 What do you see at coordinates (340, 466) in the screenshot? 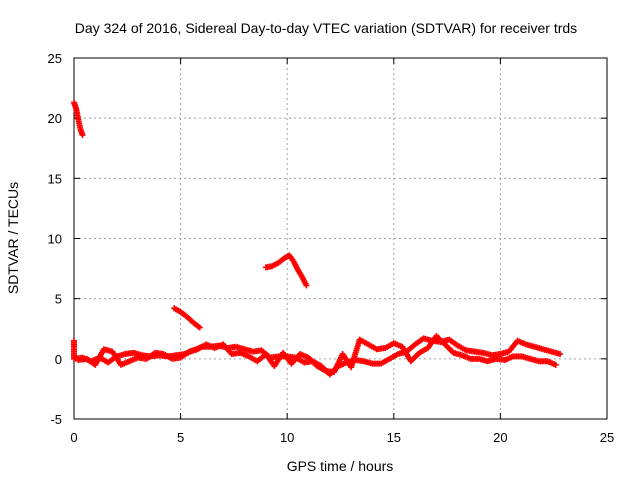
I see `x-axis-label: GPS time / hours` at bounding box center [340, 466].